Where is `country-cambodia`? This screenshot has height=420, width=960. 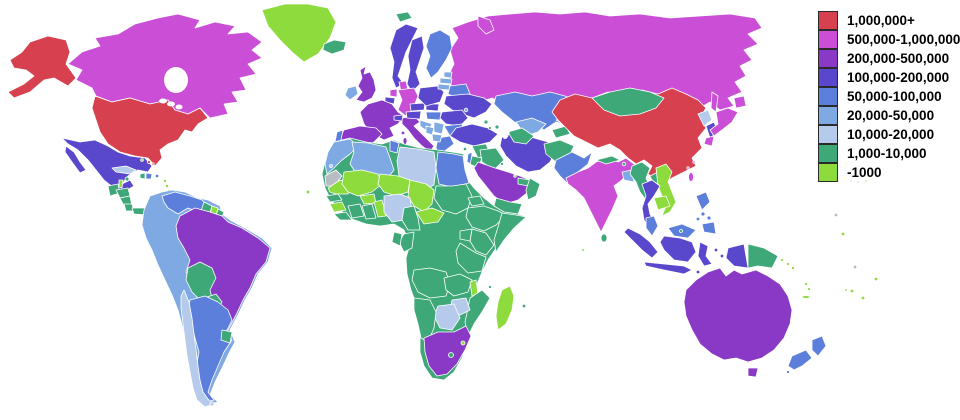
country-cambodia is located at coordinates (662, 203).